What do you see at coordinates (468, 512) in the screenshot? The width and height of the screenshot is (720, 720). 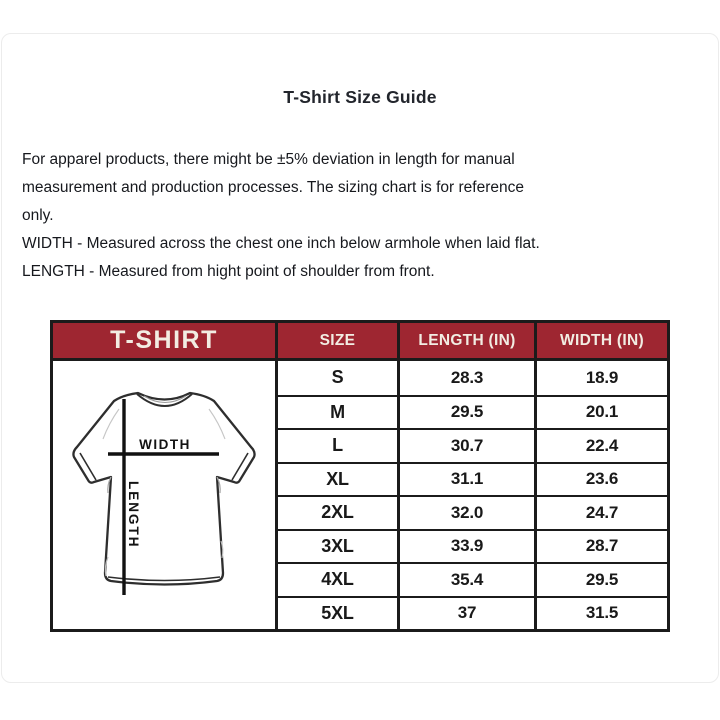 I see `cell-2xl-length: 32.0` at bounding box center [468, 512].